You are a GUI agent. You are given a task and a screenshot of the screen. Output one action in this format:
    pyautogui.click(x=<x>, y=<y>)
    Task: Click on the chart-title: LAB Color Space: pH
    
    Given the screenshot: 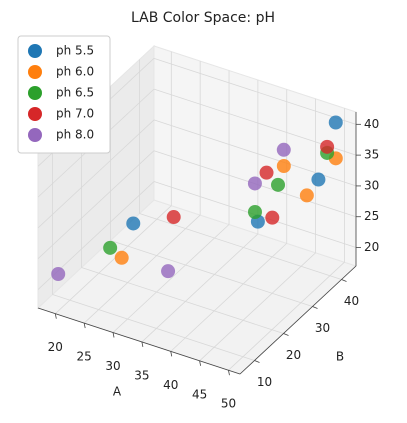 What is the action you would take?
    pyautogui.click(x=203, y=18)
    